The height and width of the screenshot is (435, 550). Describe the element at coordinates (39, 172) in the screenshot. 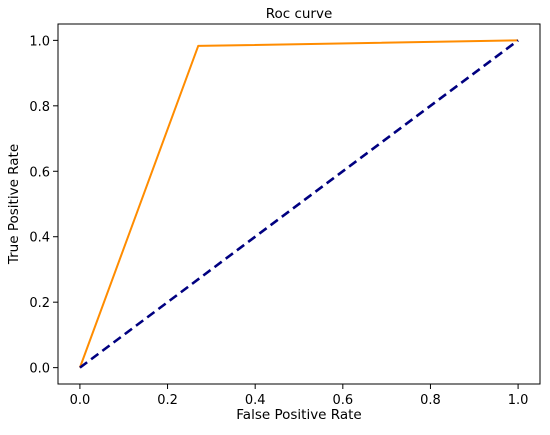

I see `y-tick-label: 0.6` at that location.